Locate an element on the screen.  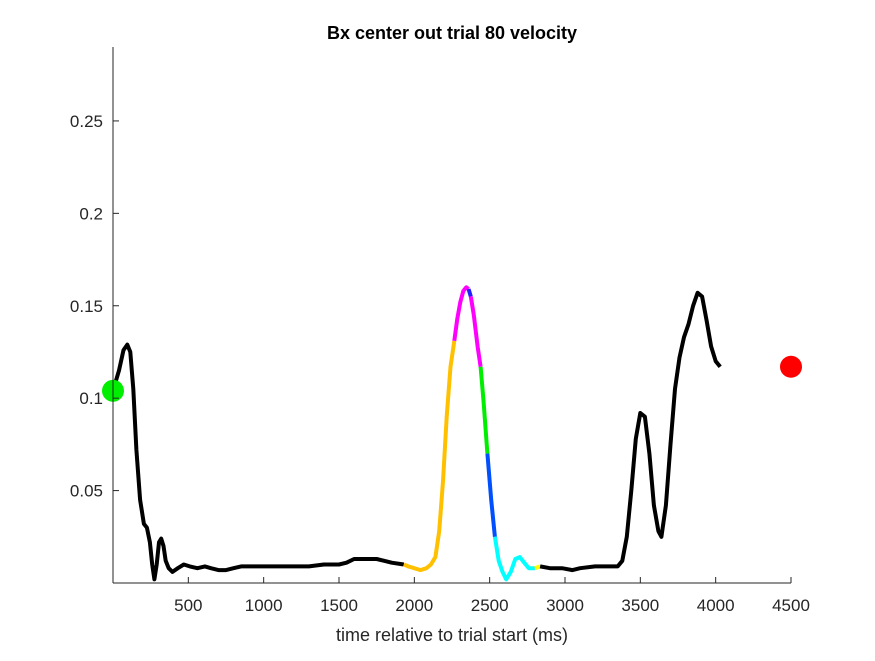
y-tick-label: 0.25 is located at coordinates (86, 121).